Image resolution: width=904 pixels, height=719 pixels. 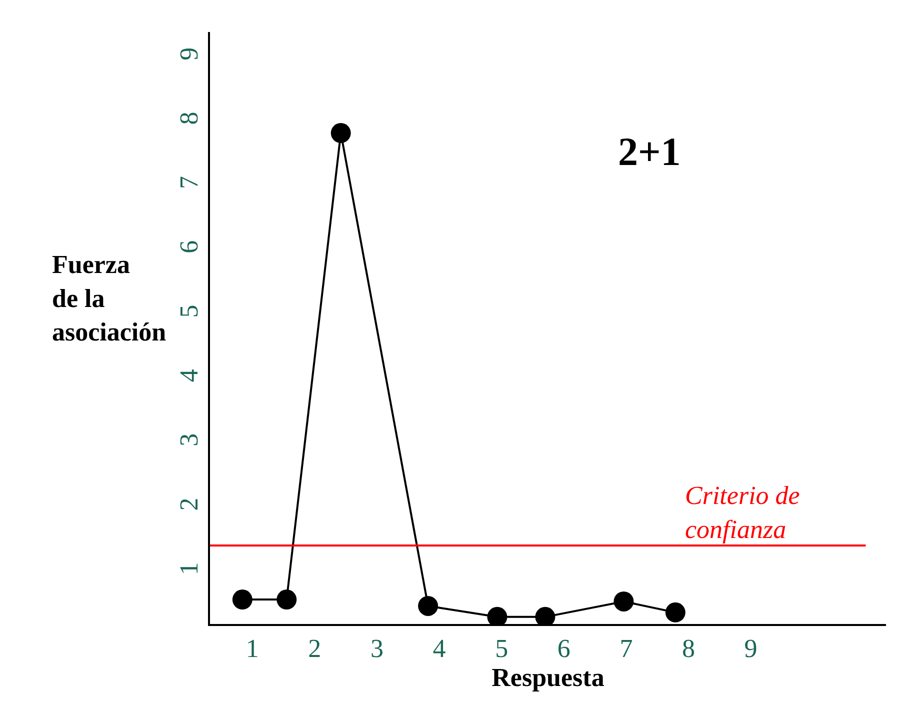 I want to click on y-tick-label: 1, so click(x=189, y=569).